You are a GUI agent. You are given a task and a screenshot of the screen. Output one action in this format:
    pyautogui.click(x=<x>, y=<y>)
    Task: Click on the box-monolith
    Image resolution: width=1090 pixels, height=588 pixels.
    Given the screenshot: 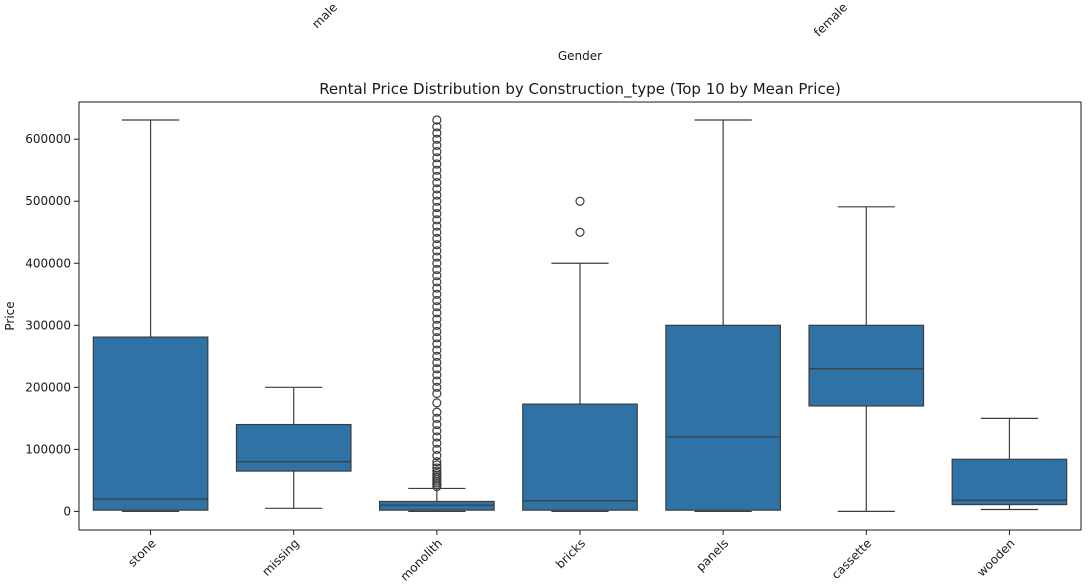 What is the action you would take?
    pyautogui.click(x=437, y=313)
    